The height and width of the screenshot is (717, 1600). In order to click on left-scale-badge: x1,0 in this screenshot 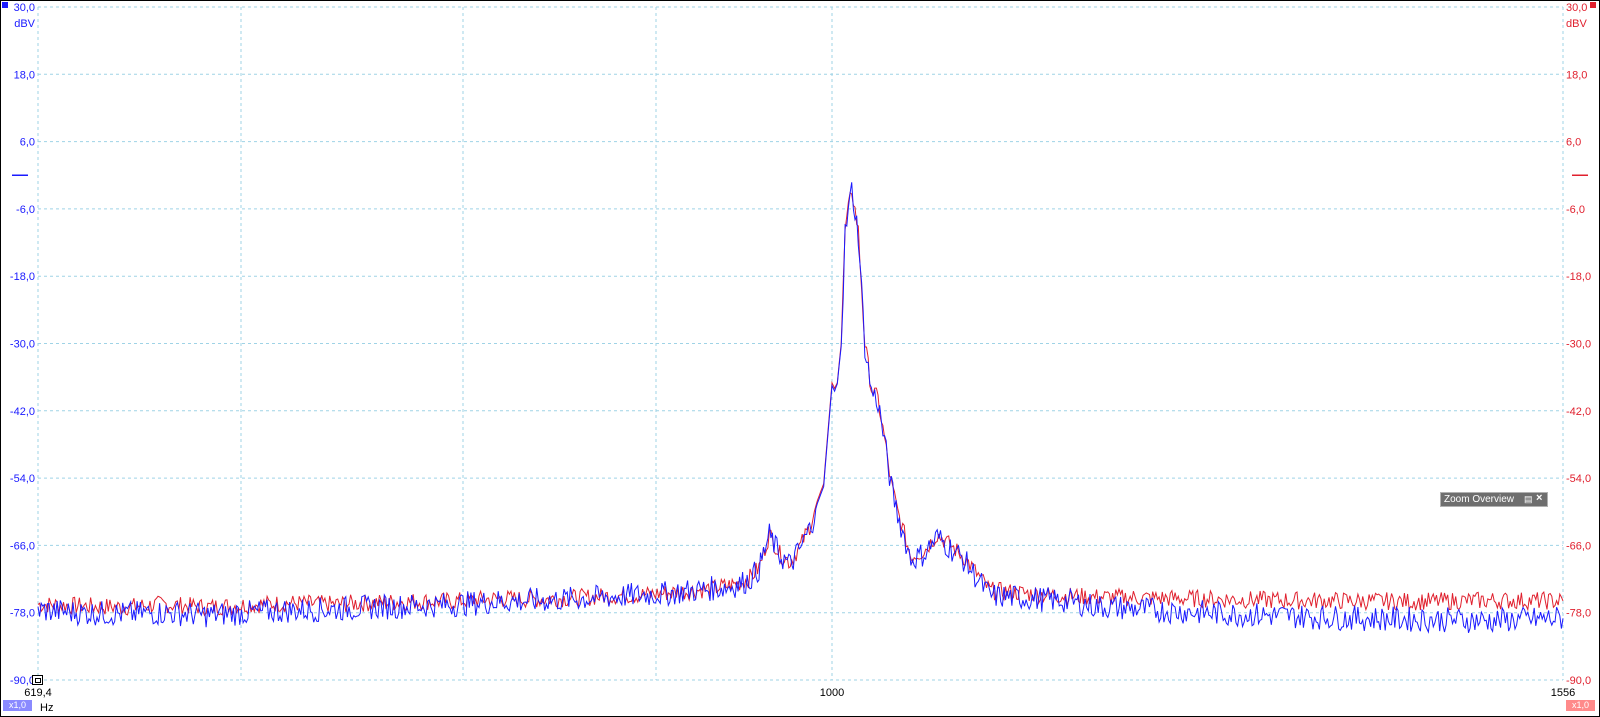, I will do `click(17, 705)`.